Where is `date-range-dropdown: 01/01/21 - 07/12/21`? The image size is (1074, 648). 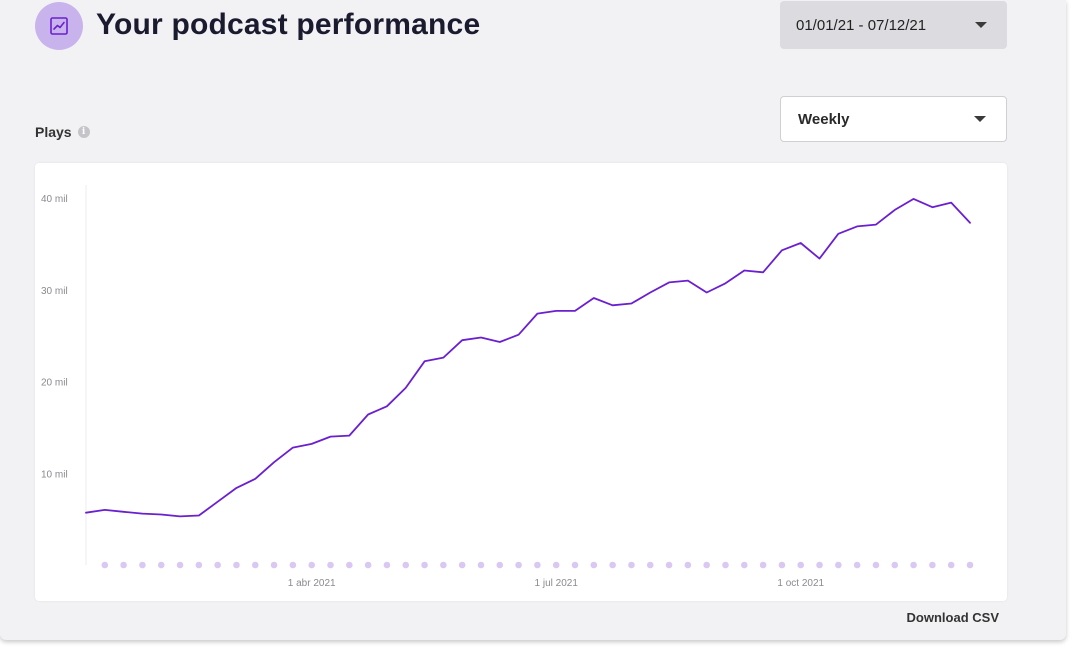
date-range-dropdown: 01/01/21 - 07/12/21 is located at coordinates (893, 25).